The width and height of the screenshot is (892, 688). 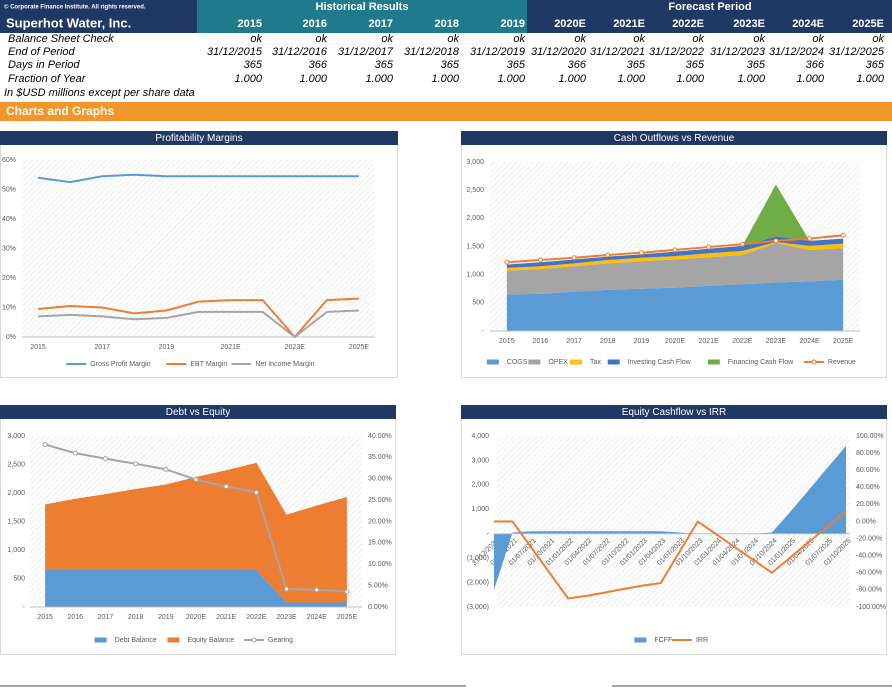 I want to click on y-tick-label: 2,000, so click(x=475, y=218).